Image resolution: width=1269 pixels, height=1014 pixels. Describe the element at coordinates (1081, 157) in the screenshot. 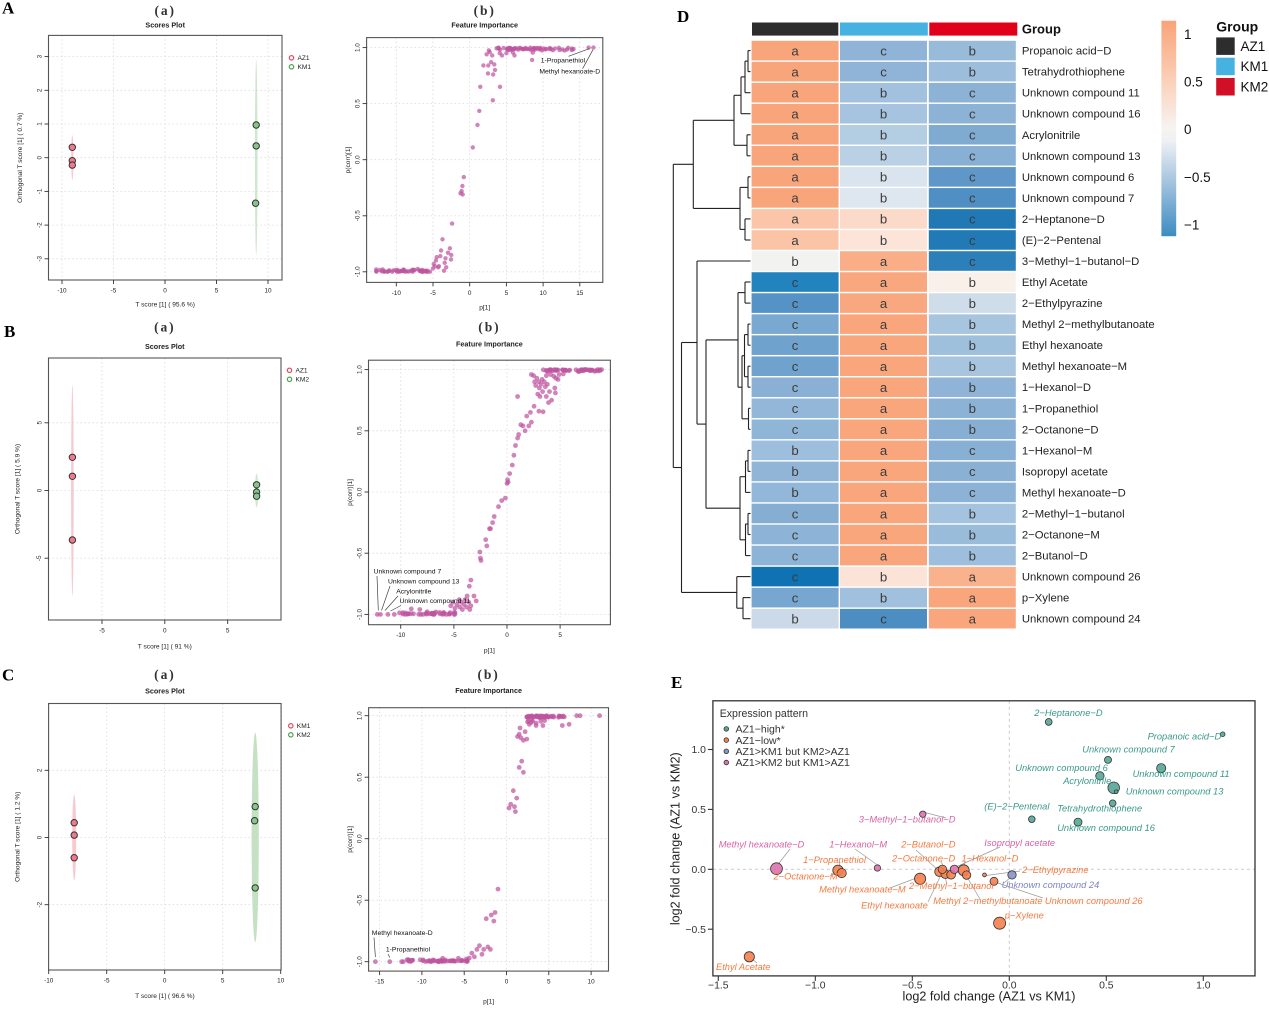

I see `svg-text: Unknown compound 13` at that location.